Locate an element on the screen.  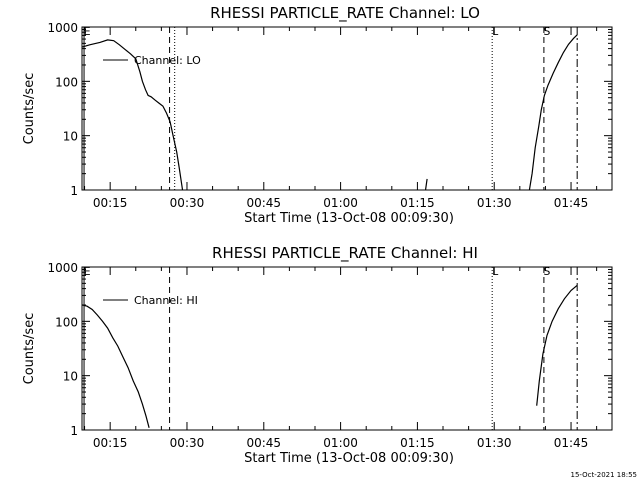
legend-label: Channel: LO is located at coordinates (167, 60).